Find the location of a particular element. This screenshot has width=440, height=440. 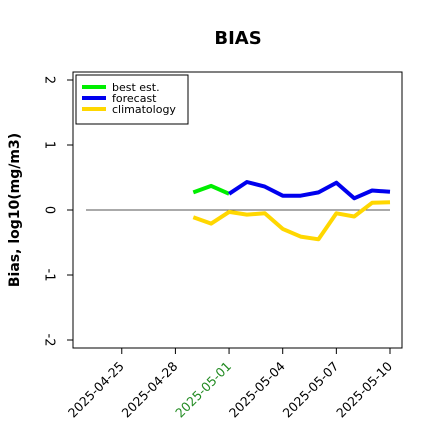

series-layer is located at coordinates (291, 211).